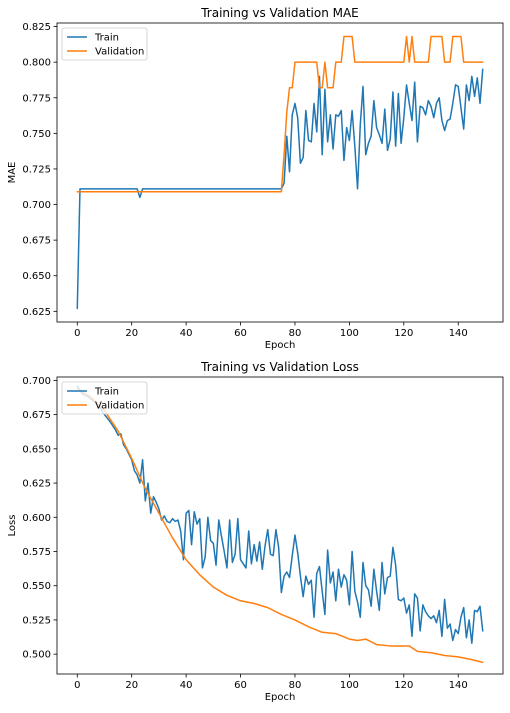  Describe the element at coordinates (36, 518) in the screenshot. I see `y-tick-label: 0.600` at that location.